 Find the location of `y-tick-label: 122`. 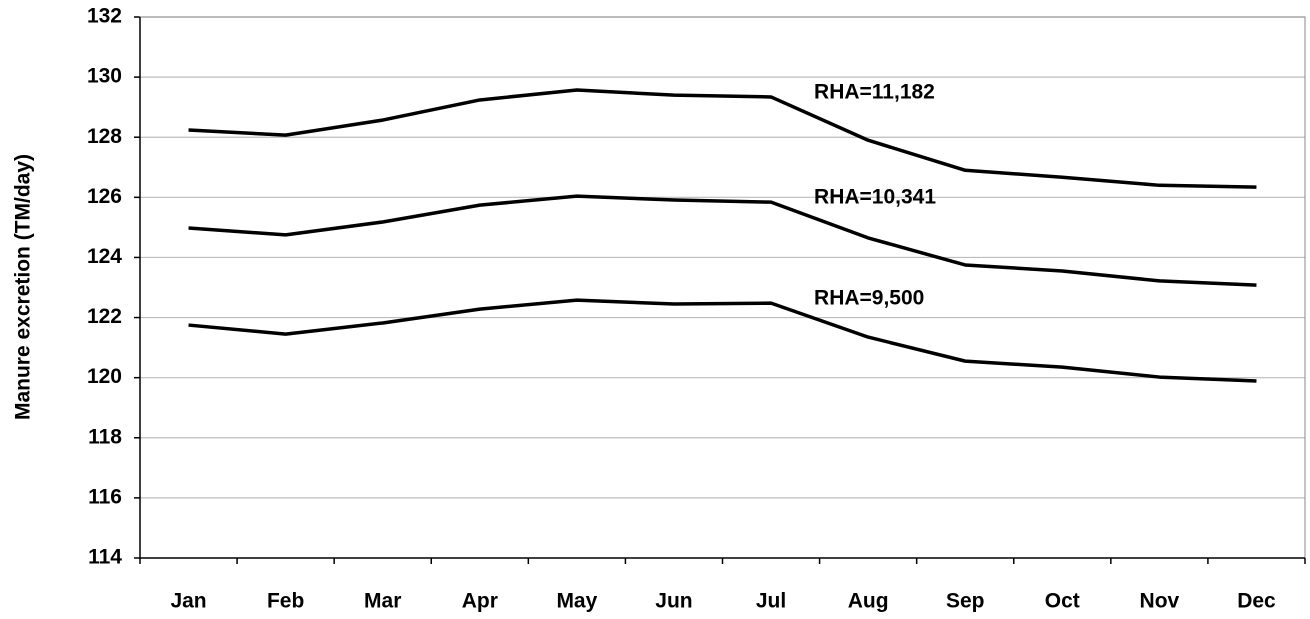

y-tick-label: 122 is located at coordinates (104, 316).